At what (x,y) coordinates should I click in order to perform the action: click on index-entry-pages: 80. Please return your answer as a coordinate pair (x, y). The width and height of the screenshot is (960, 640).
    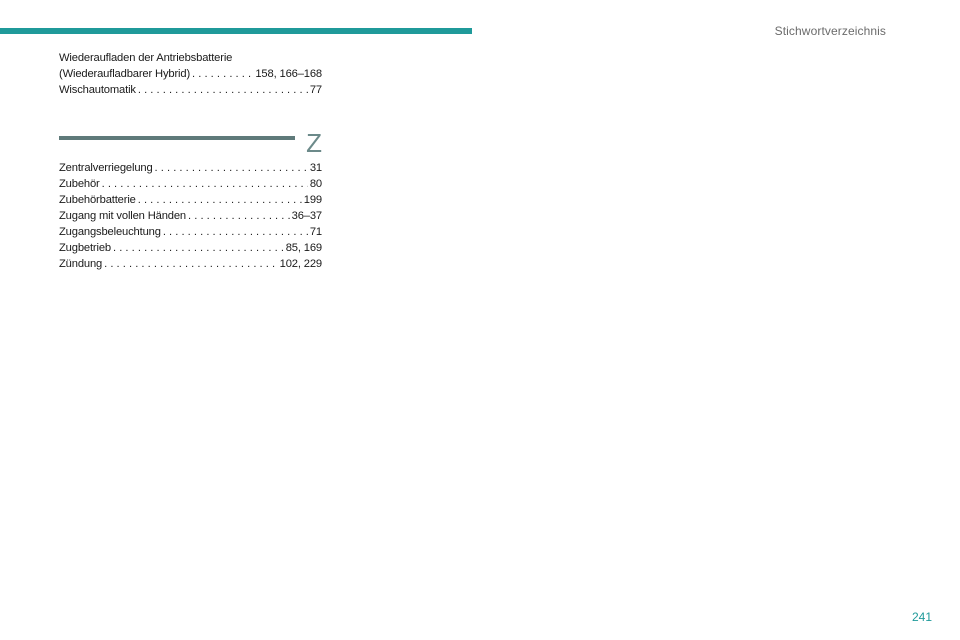
    Looking at the image, I should click on (315, 184).